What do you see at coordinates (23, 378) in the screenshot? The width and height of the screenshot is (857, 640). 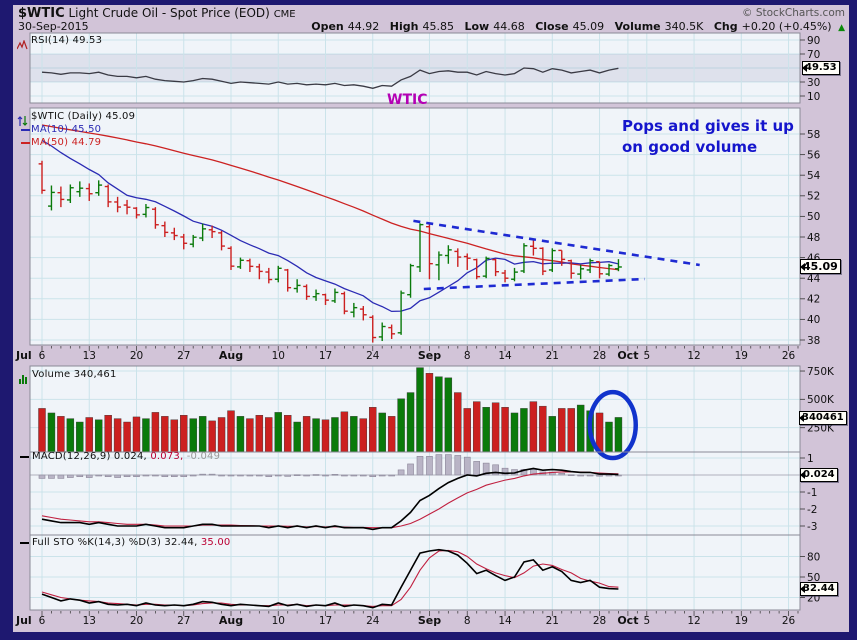 I see `volume-bars-icon` at bounding box center [23, 378].